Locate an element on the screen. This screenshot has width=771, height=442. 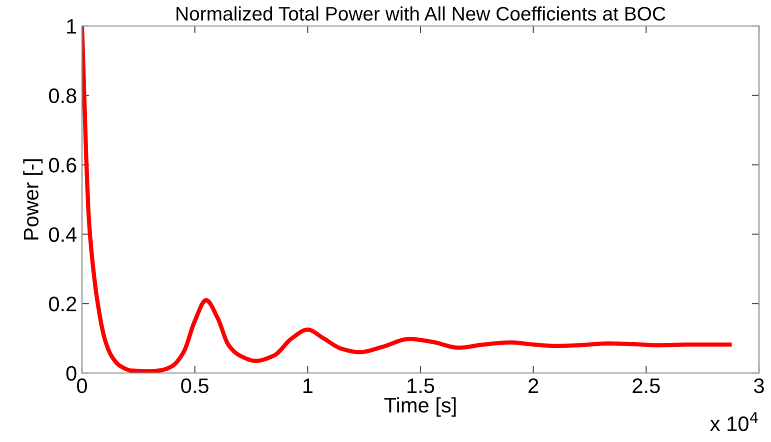
y-tick-label: 0.4 is located at coordinates (62, 234).